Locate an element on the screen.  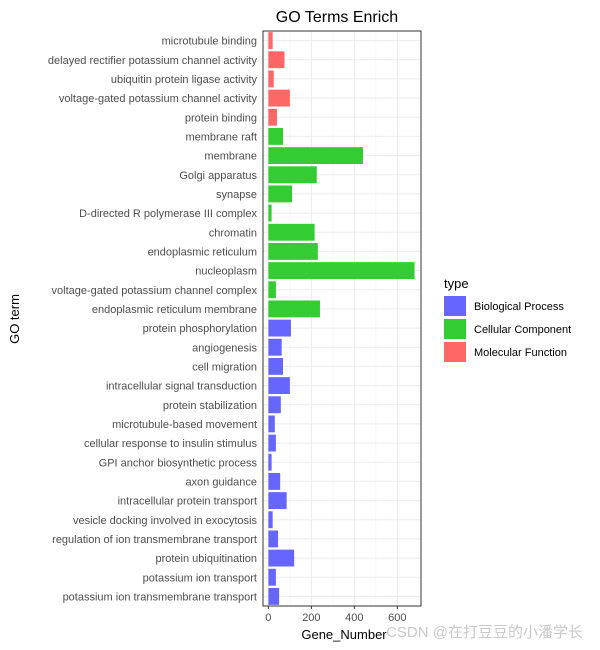
y-tick-label: endoplasmic reticulum membrane is located at coordinates (174, 310).